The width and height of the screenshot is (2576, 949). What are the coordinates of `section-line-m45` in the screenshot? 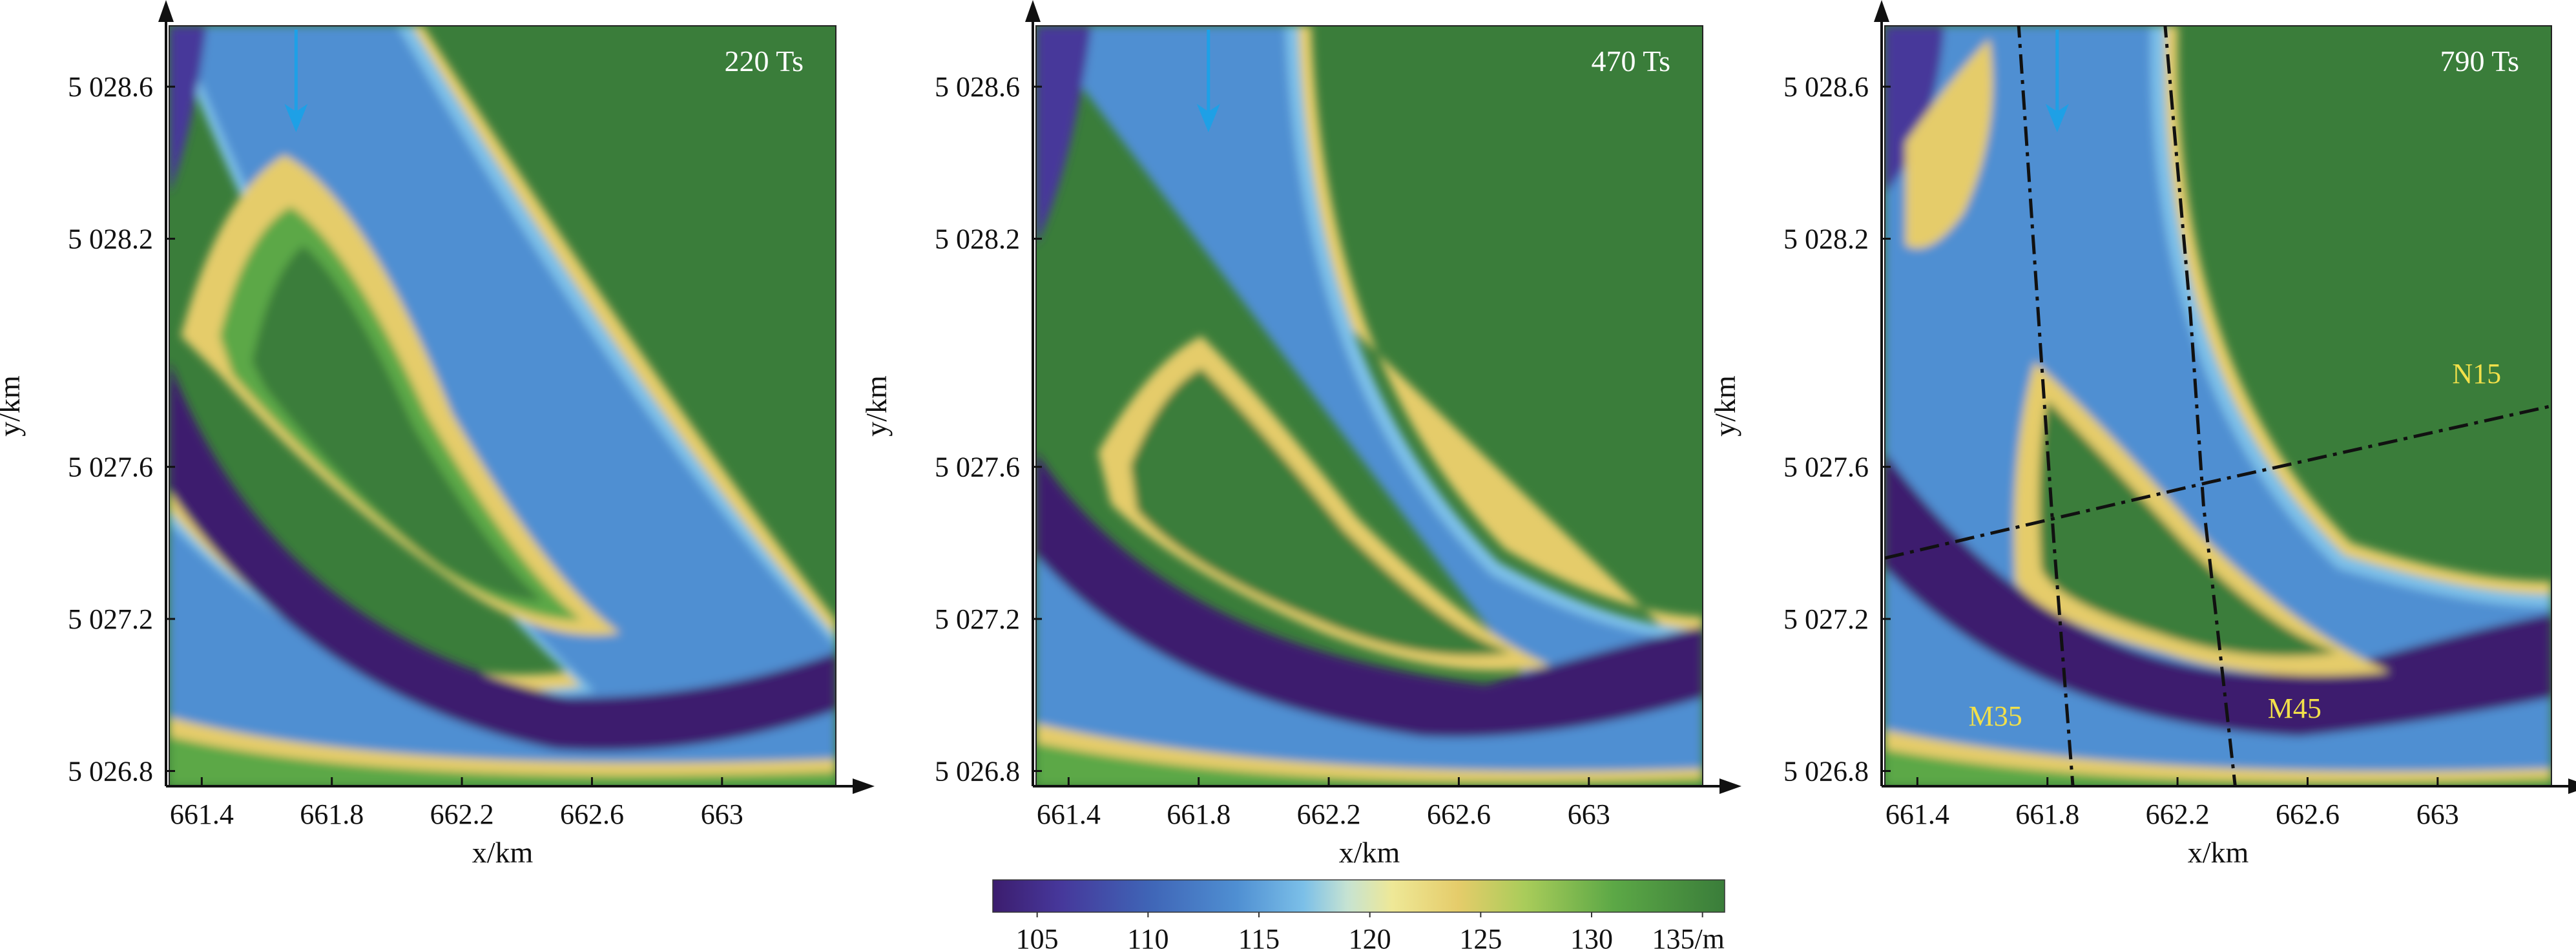 It's located at (2200, 406).